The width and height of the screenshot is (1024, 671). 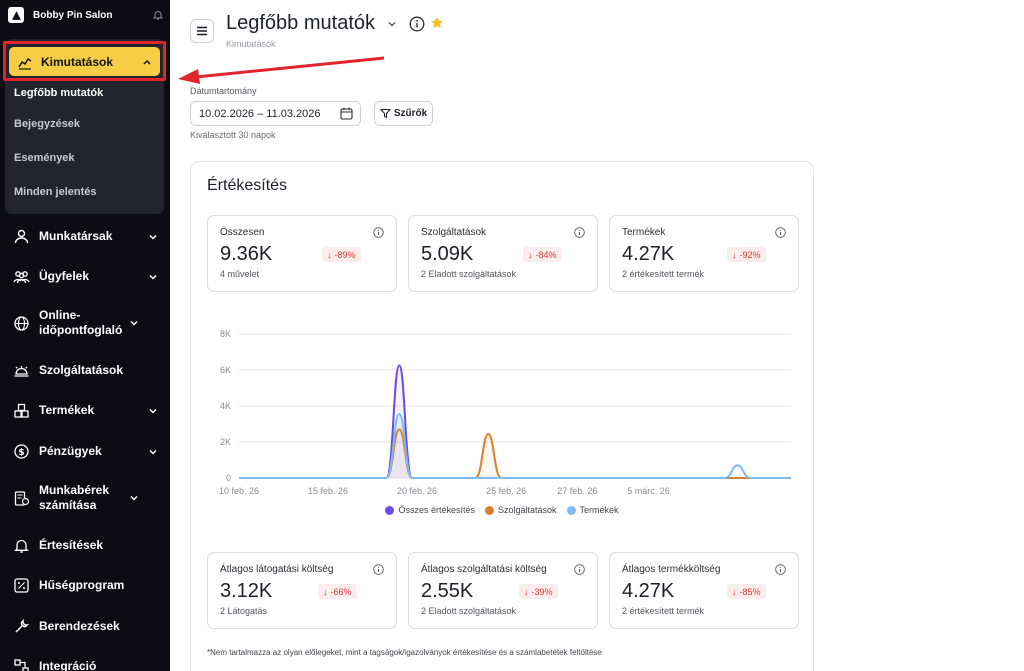 What do you see at coordinates (82, 585) in the screenshot?
I see `sidebar-item-label: Hűségprogram` at bounding box center [82, 585].